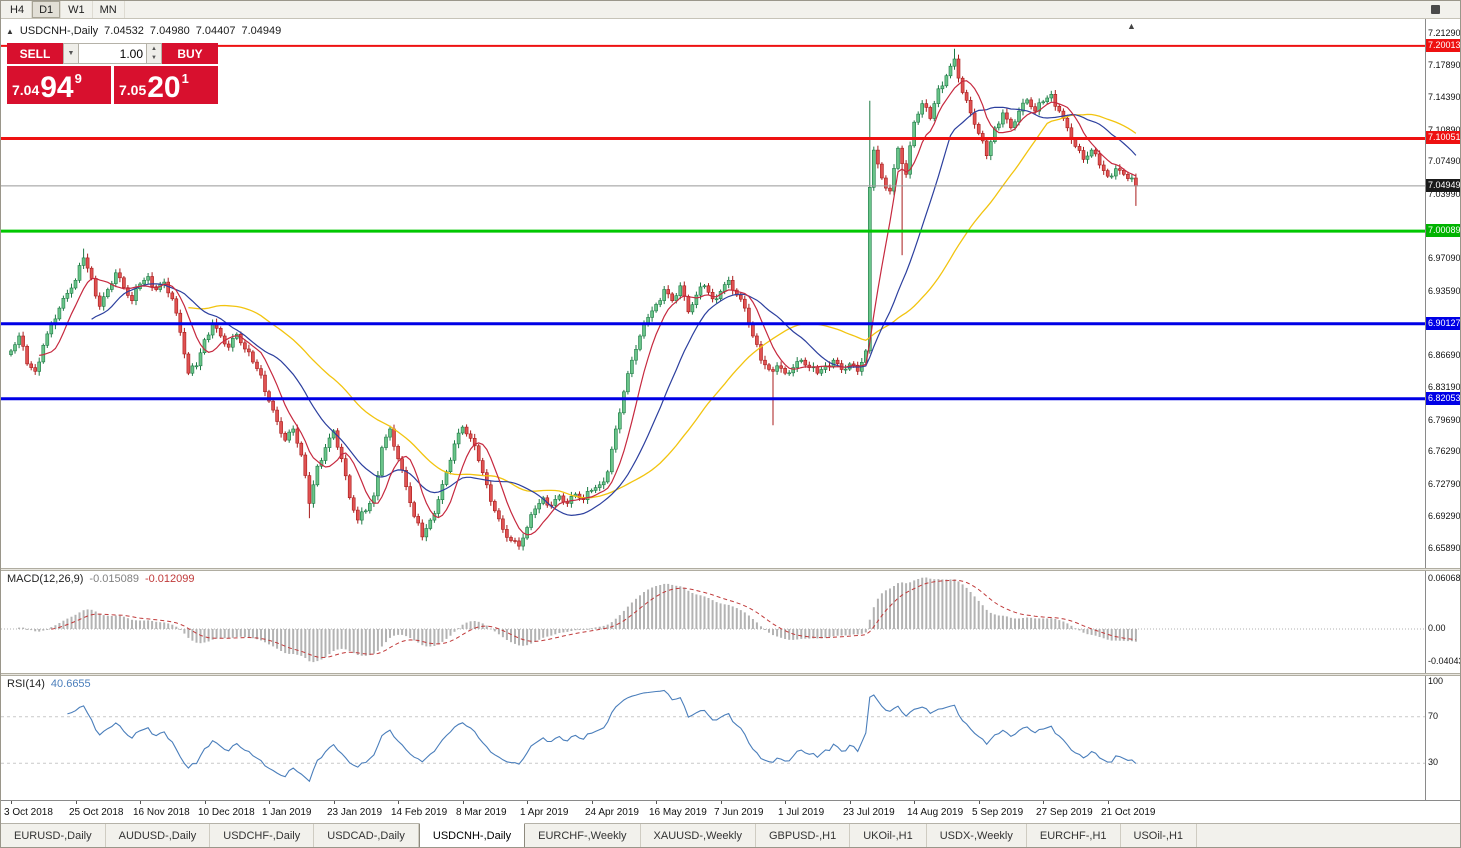 The width and height of the screenshot is (1461, 848). I want to click on tab-eurchf-h1: EURCHF-,H1, so click(1074, 835).